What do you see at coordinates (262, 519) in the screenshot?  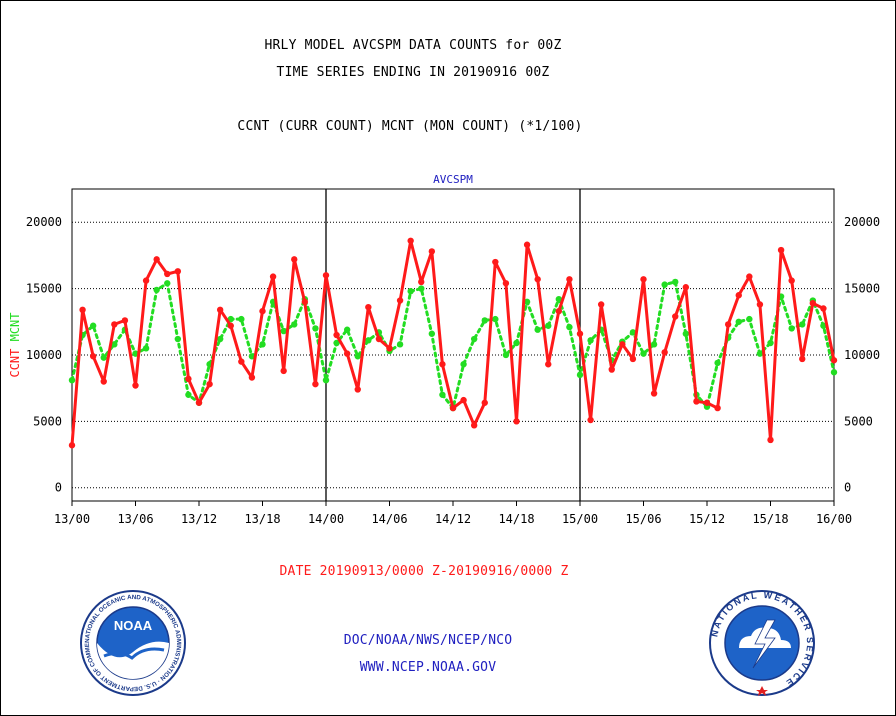 I see `x-tick-label: 13/18` at bounding box center [262, 519].